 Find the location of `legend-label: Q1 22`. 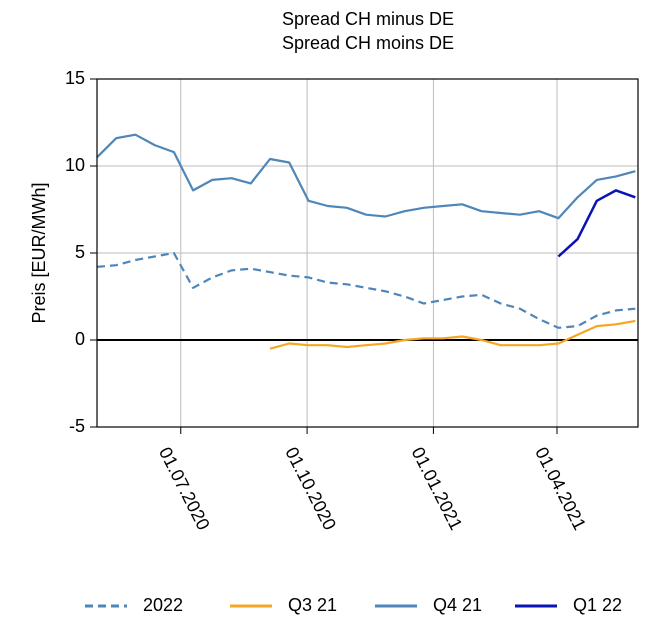

legend-label: Q1 22 is located at coordinates (597, 605).